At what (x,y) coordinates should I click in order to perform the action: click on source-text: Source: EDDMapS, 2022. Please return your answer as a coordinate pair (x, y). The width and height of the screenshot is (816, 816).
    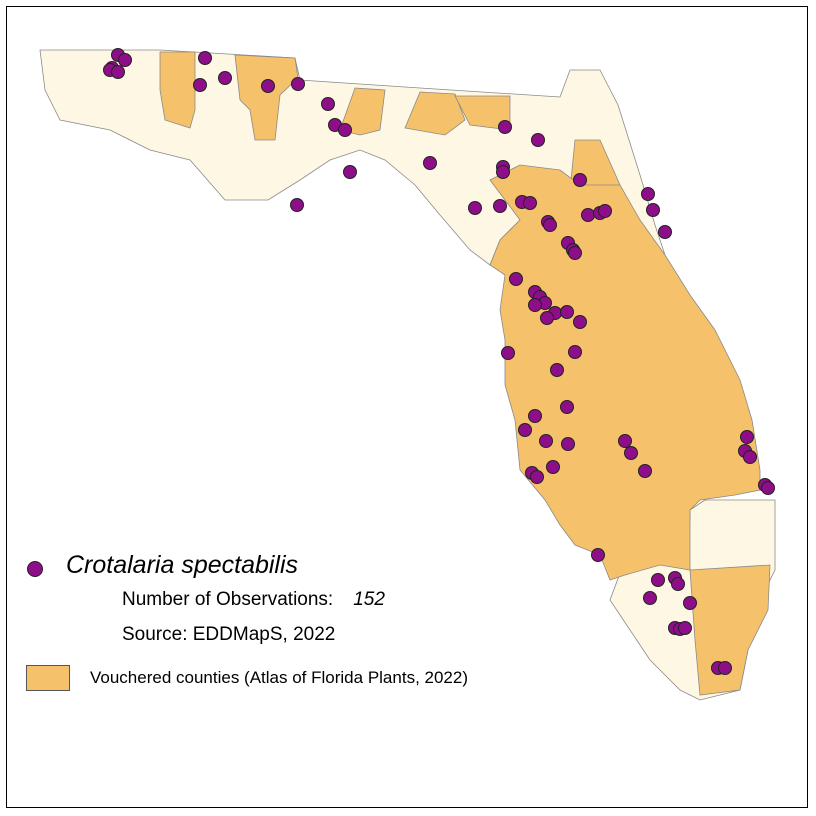
    Looking at the image, I should click on (229, 634).